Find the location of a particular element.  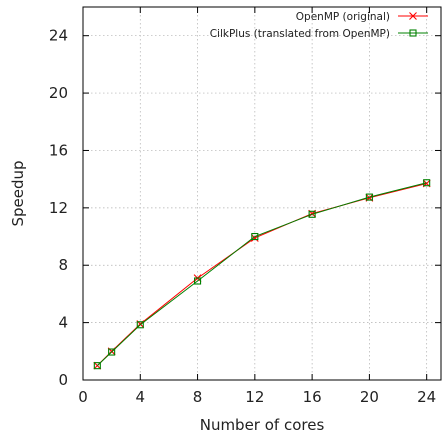

y-tick-label: 16 is located at coordinates (58, 150).